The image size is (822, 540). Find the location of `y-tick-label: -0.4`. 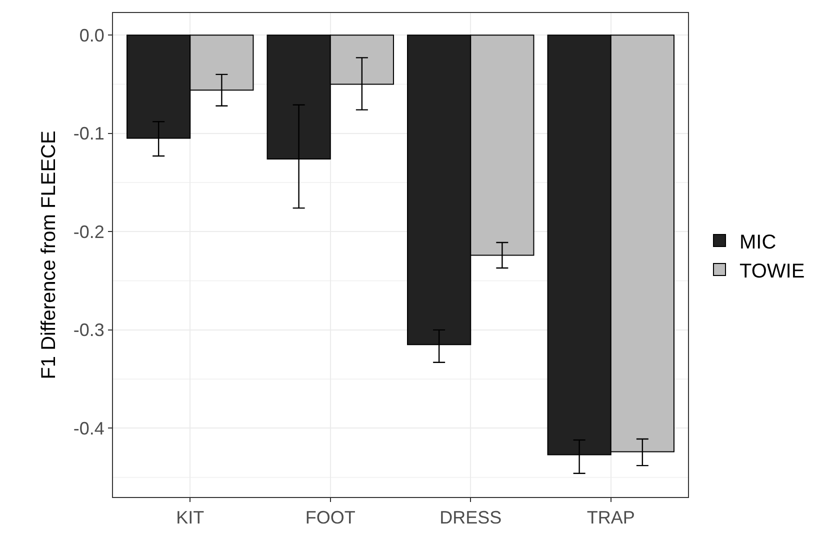

y-tick-label: -0.4 is located at coordinates (88, 428).